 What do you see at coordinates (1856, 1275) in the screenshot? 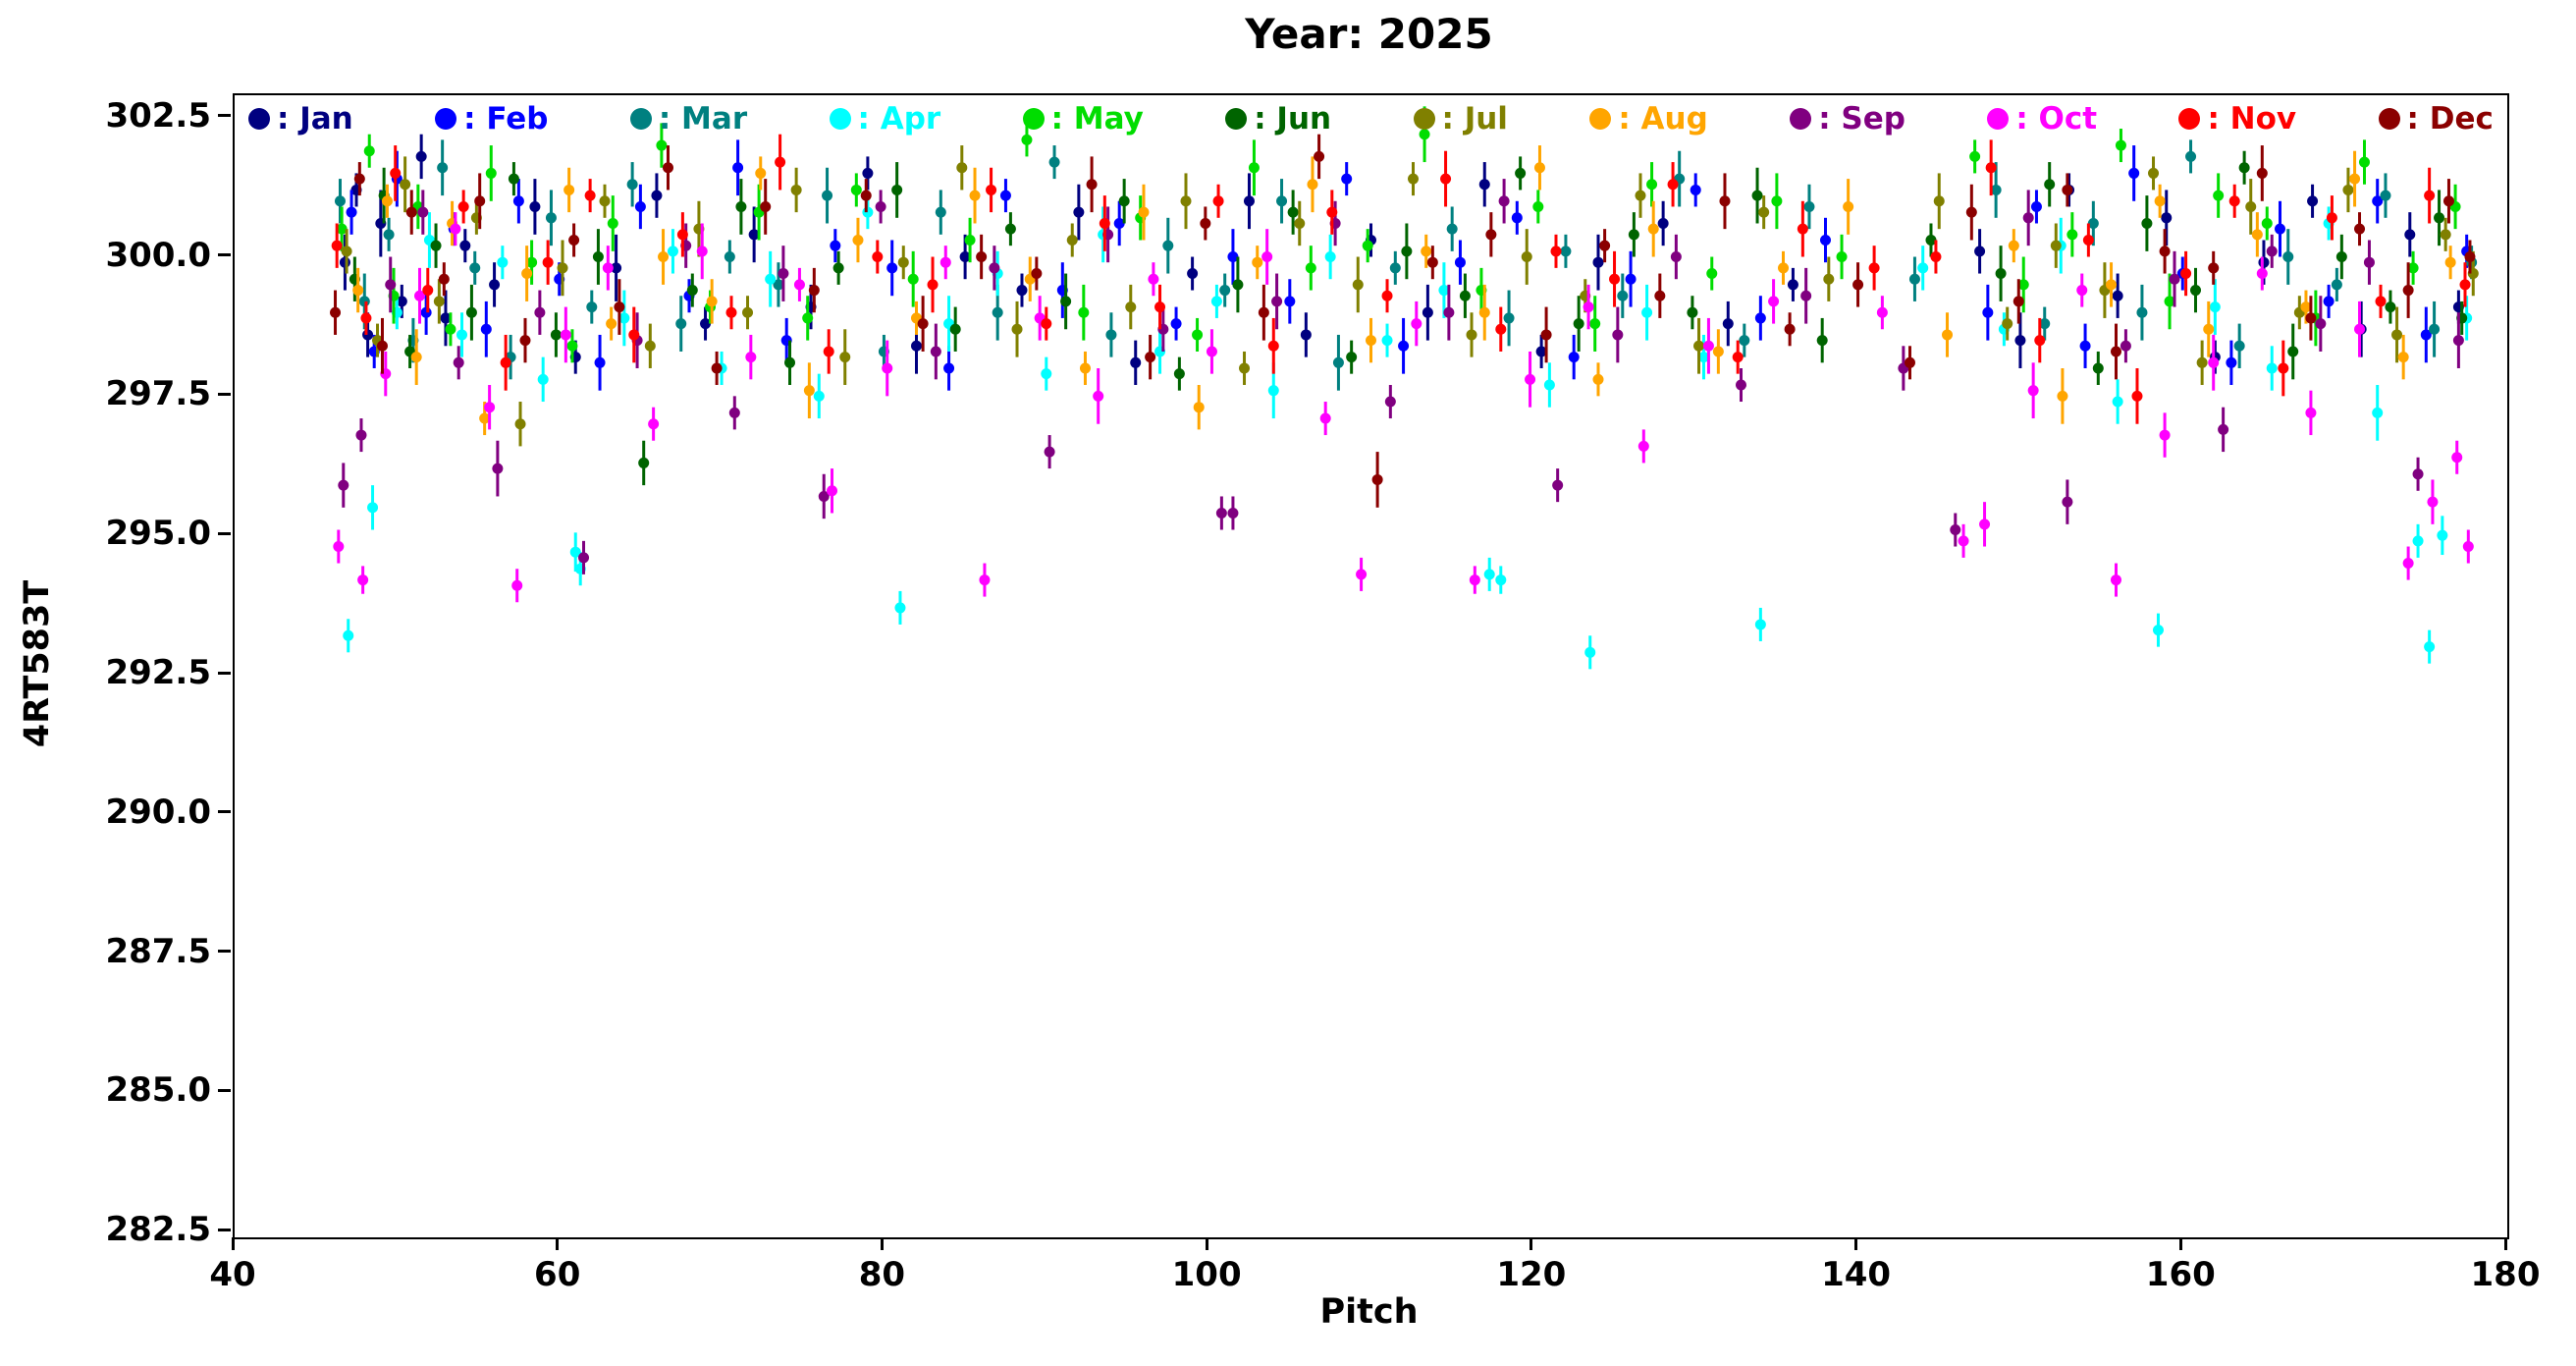
I see `x-tick-label: 140` at bounding box center [1856, 1275].